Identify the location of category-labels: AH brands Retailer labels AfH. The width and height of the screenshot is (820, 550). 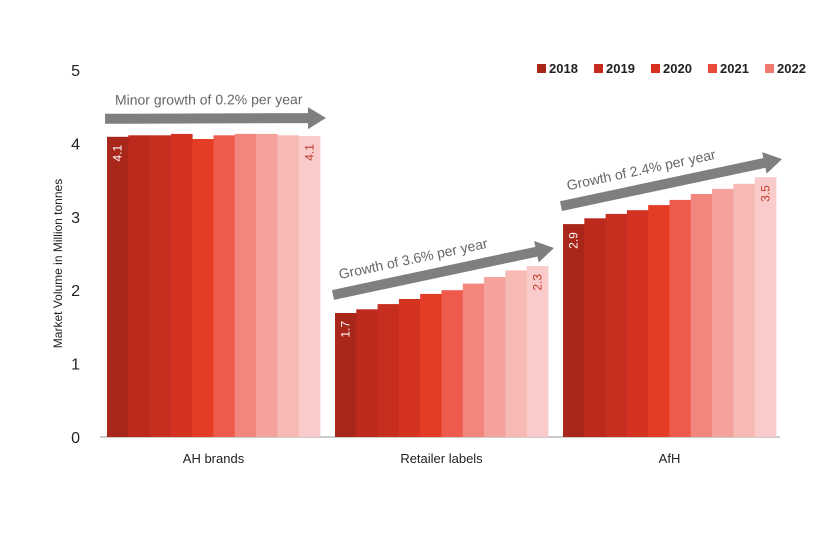
(432, 458).